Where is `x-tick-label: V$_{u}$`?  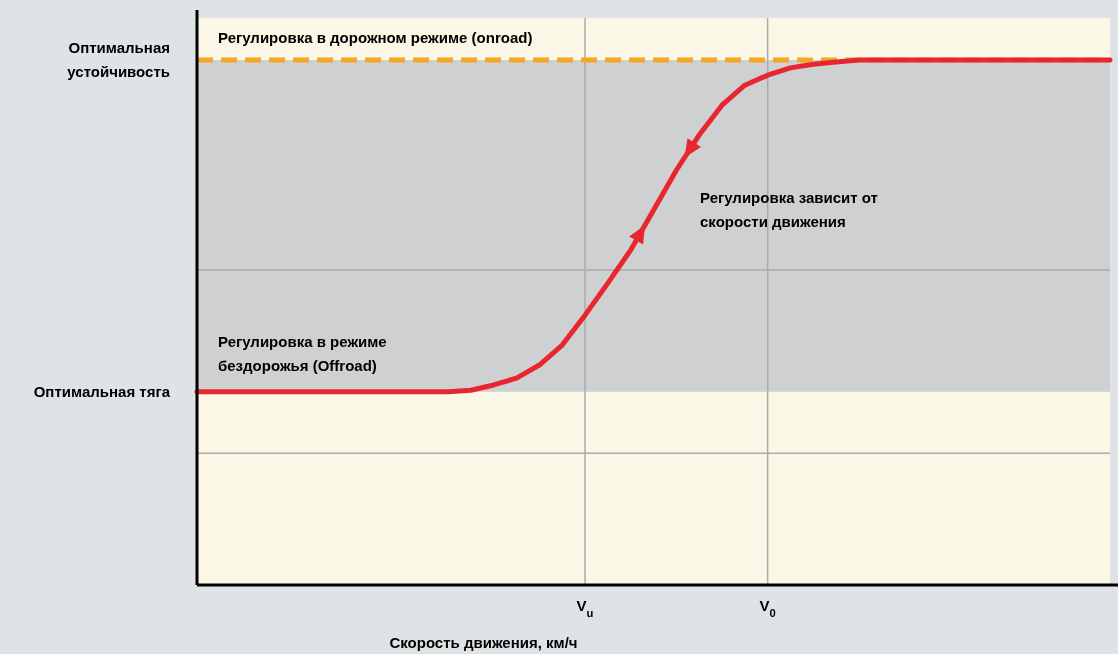
x-tick-label: V$_{u}$ is located at coordinates (585, 608).